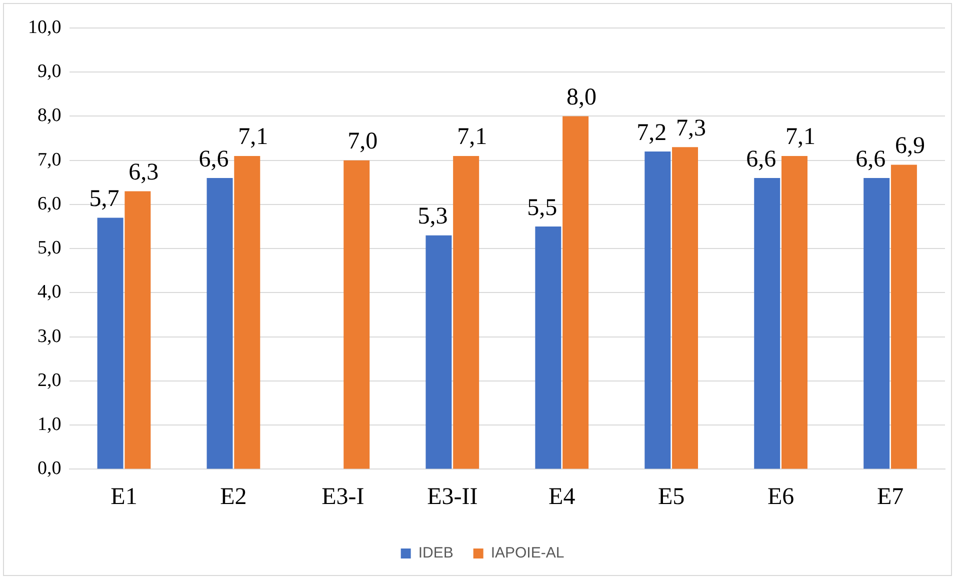  Describe the element at coordinates (890, 497) in the screenshot. I see `x-tick-label: E7` at that location.